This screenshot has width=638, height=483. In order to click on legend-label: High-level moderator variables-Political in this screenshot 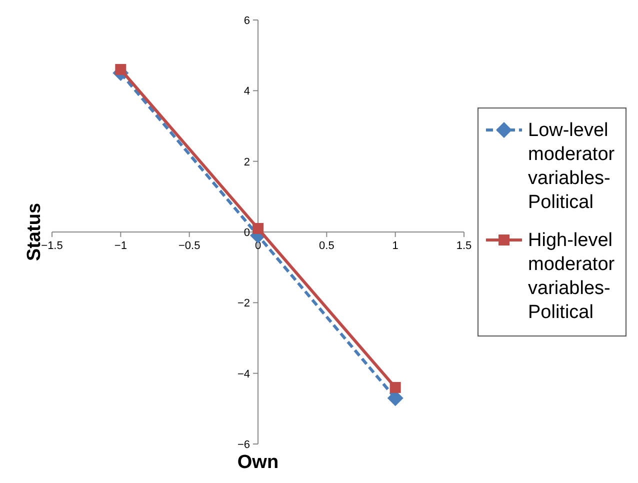, I will do `click(572, 276)`.